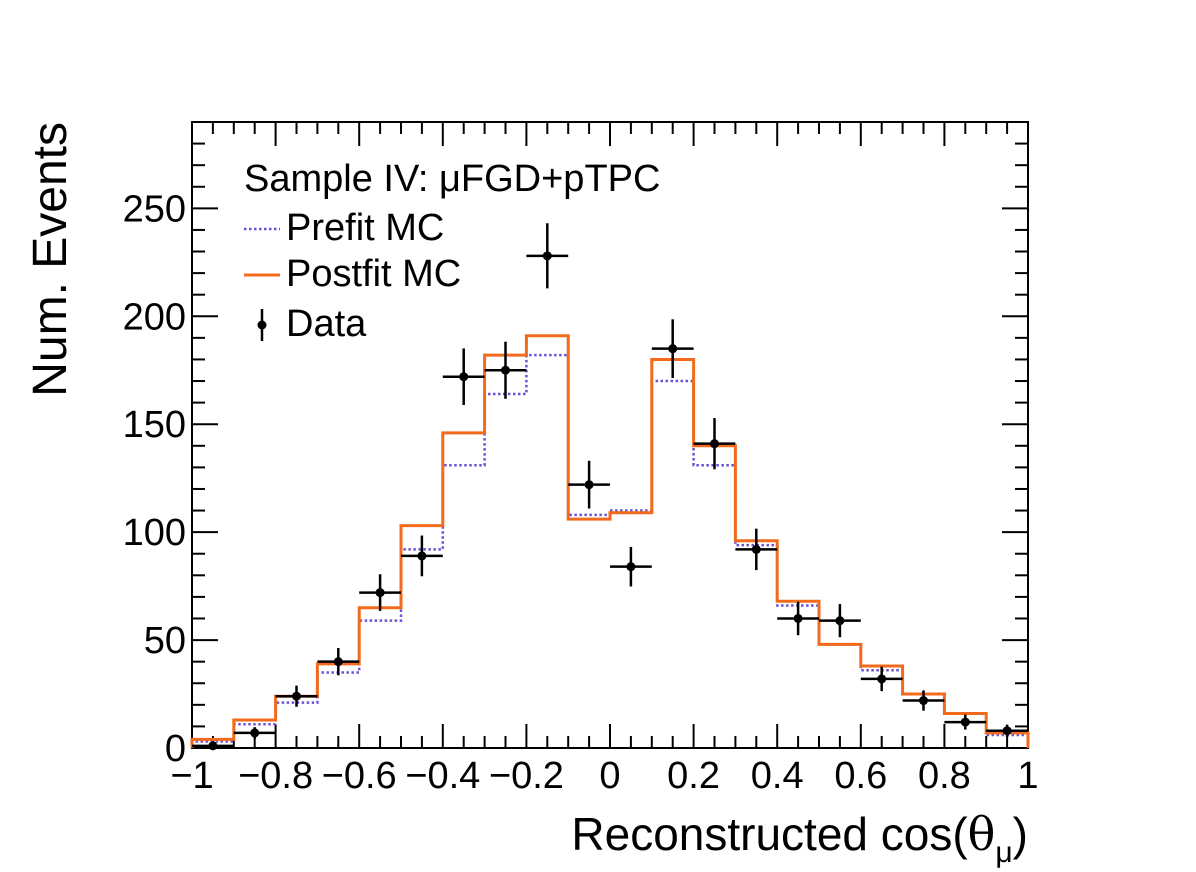  I want to click on x-tick-label: −0.8, so click(275, 776).